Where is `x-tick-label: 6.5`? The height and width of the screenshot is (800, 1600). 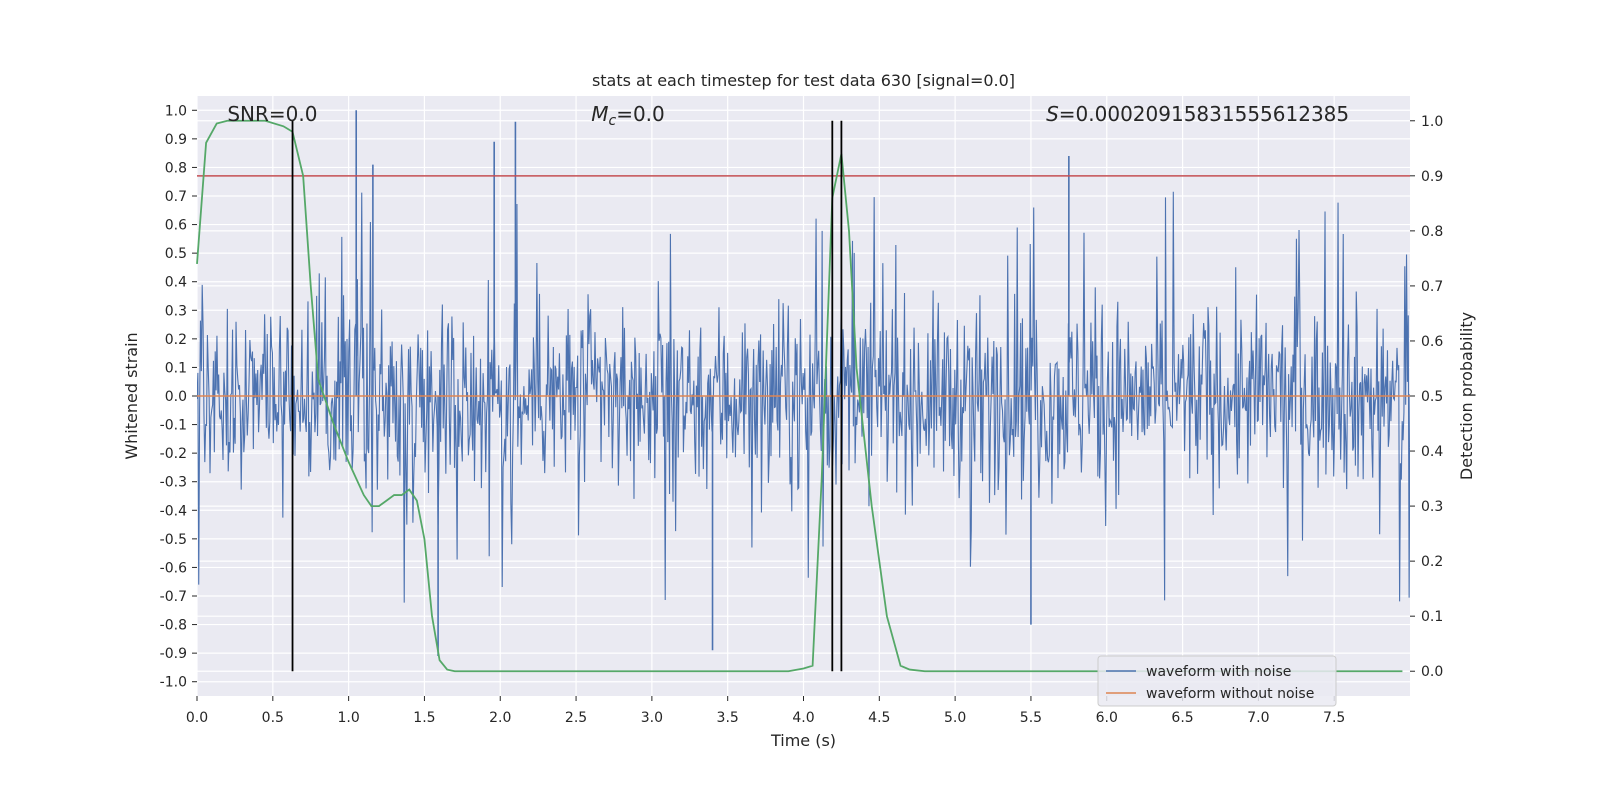 x-tick-label: 6.5 is located at coordinates (1182, 718).